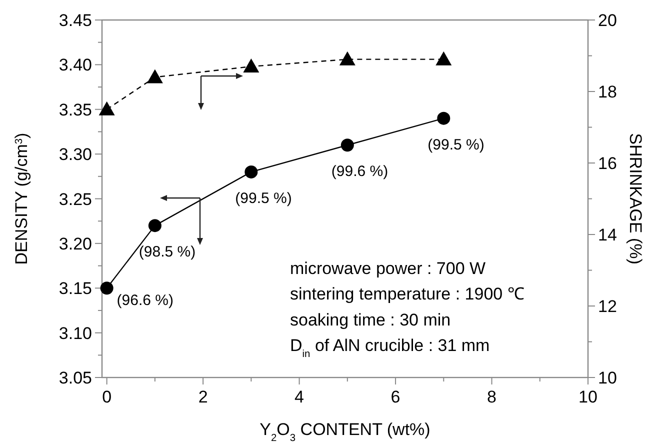  What do you see at coordinates (203, 397) in the screenshot?
I see `x-tick-label: 2` at bounding box center [203, 397].